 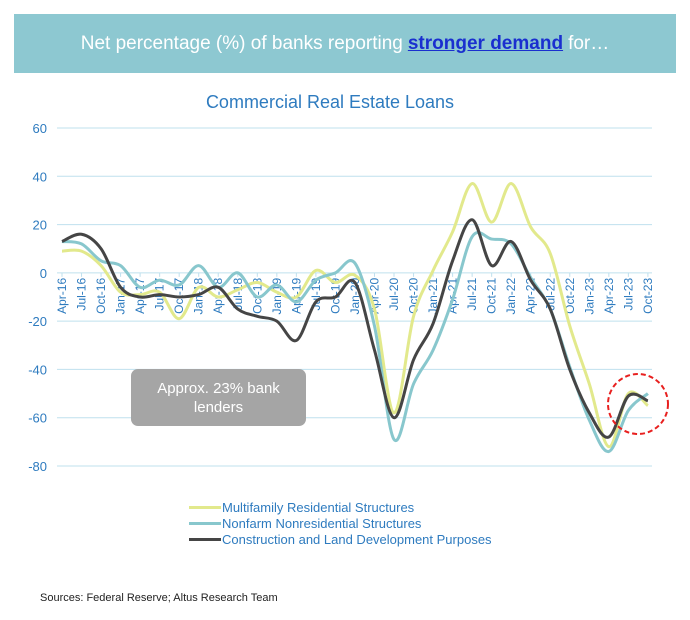 I want to click on highlight-circle, so click(x=638, y=404).